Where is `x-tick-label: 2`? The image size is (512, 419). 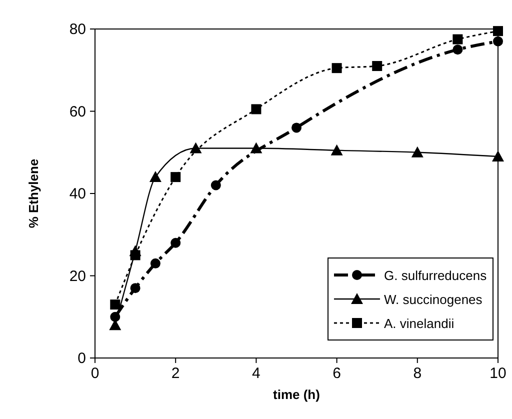 x-tick-label: 2 is located at coordinates (175, 373).